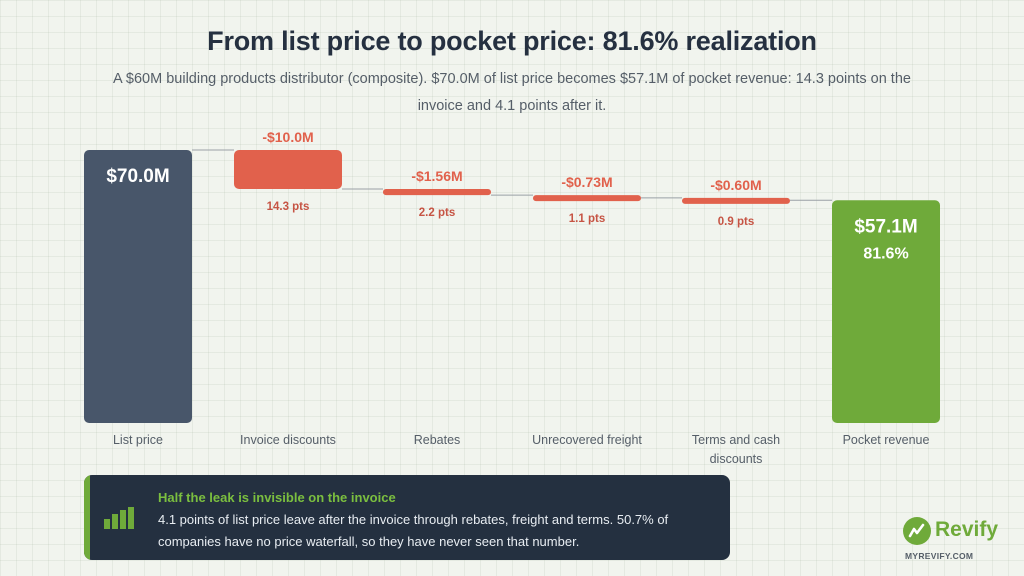  Describe the element at coordinates (87, 517) in the screenshot. I see `callout-accent-bar` at that location.